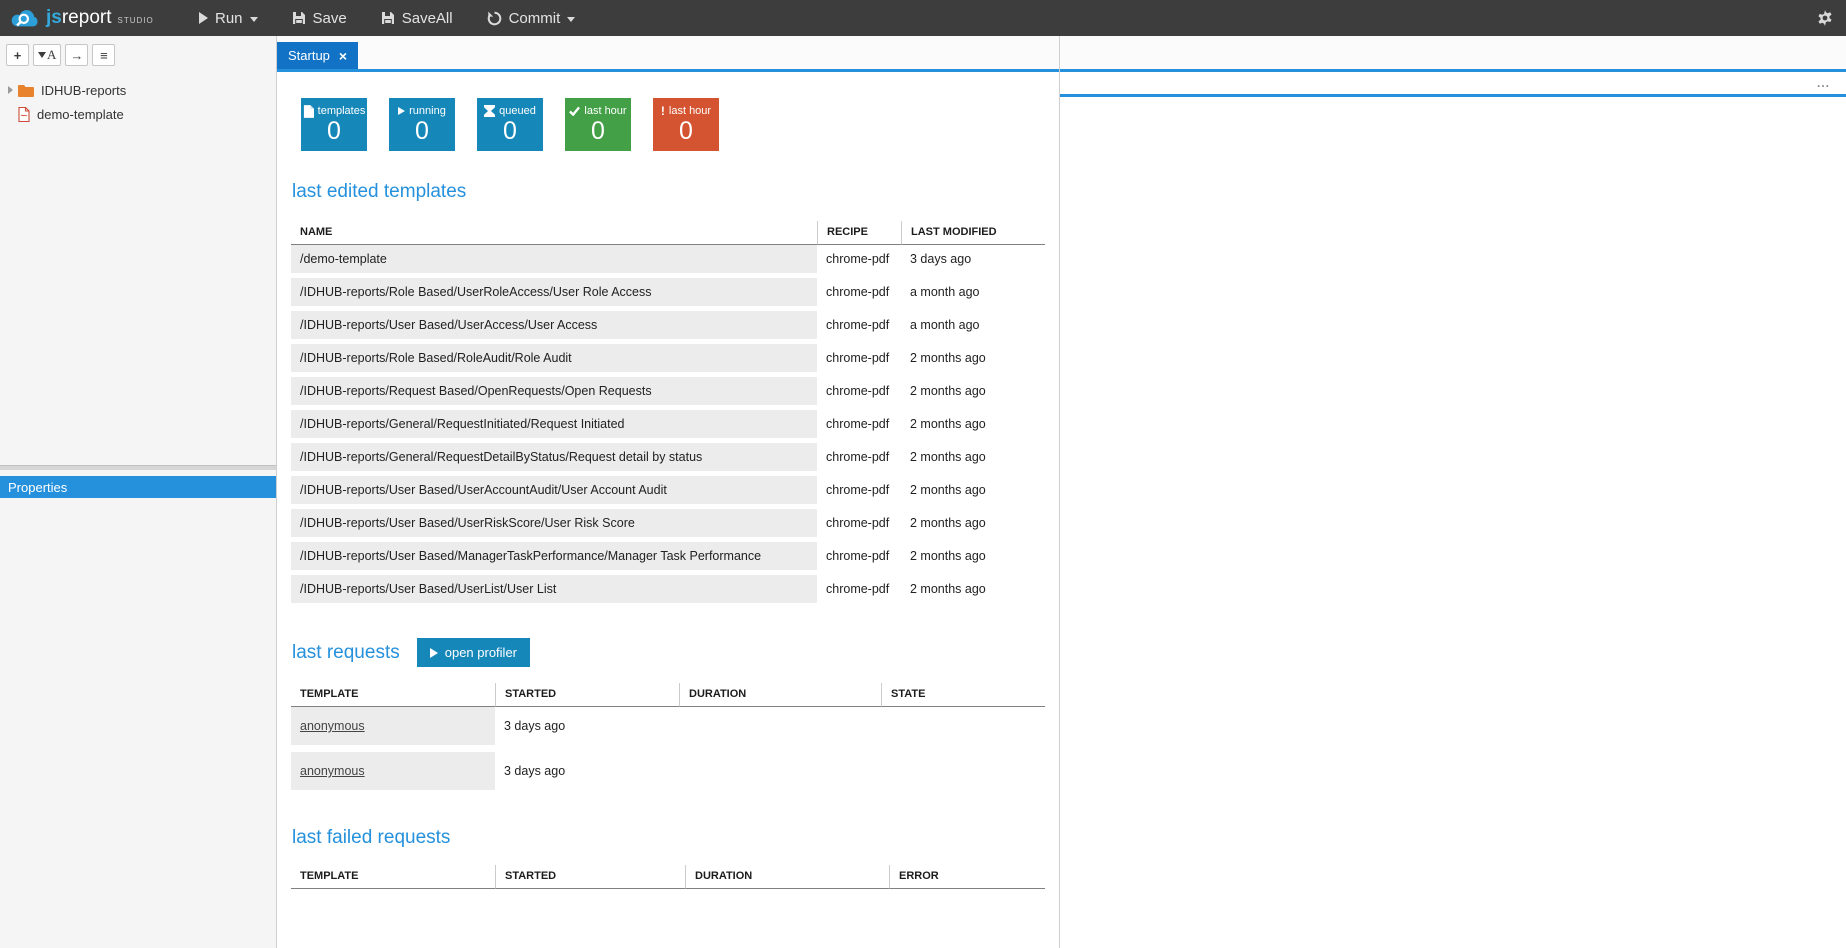 Image resolution: width=1846 pixels, height=948 pixels. What do you see at coordinates (343, 55) in the screenshot?
I see `close-icon: ×` at bounding box center [343, 55].